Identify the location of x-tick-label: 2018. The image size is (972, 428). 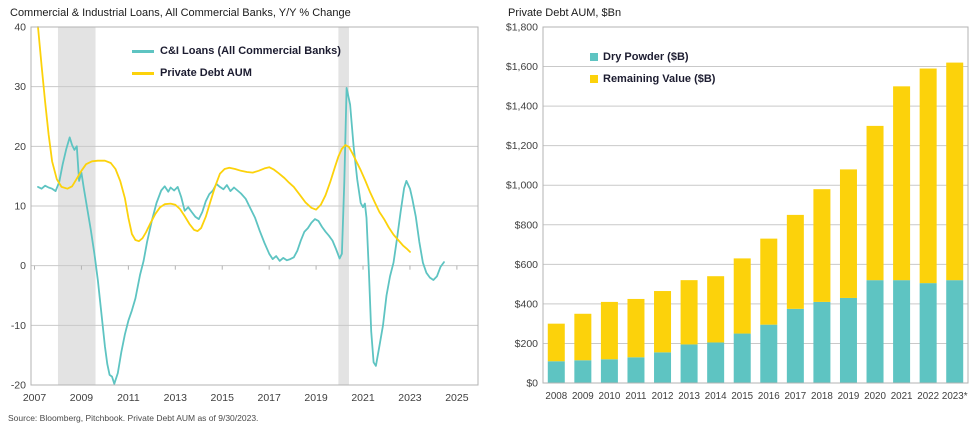
(822, 396).